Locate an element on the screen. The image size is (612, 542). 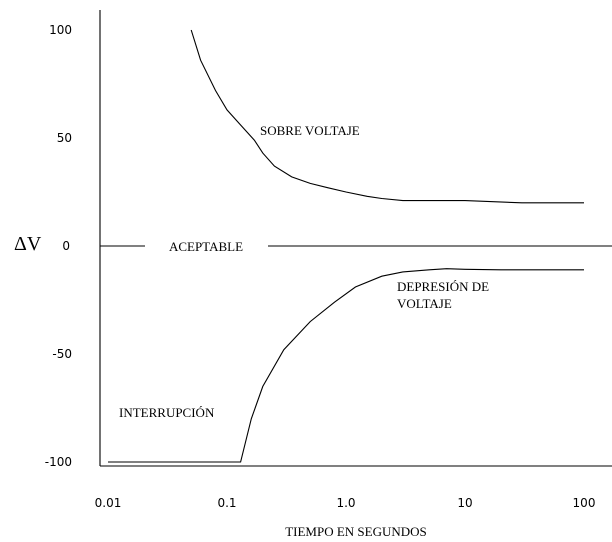
y-tick-label: 0 is located at coordinates (66, 246).